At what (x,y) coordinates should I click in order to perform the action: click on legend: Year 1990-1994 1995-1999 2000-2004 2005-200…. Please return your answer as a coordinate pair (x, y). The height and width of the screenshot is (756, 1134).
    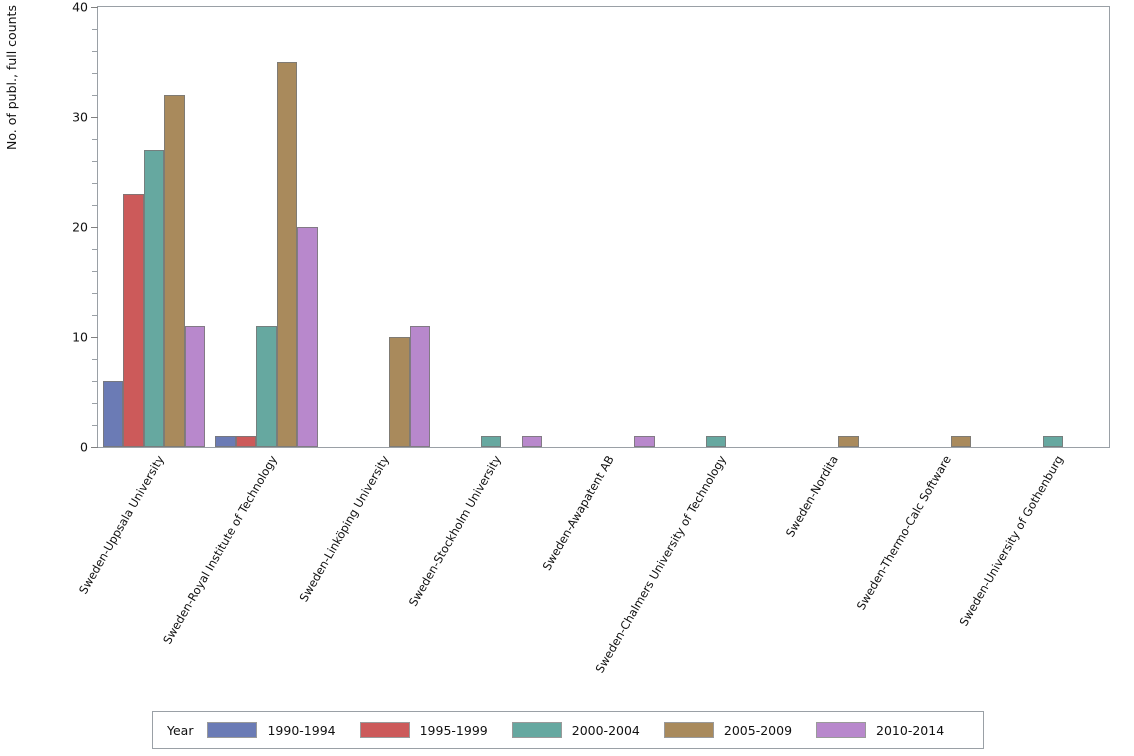
    Looking at the image, I should click on (568, 730).